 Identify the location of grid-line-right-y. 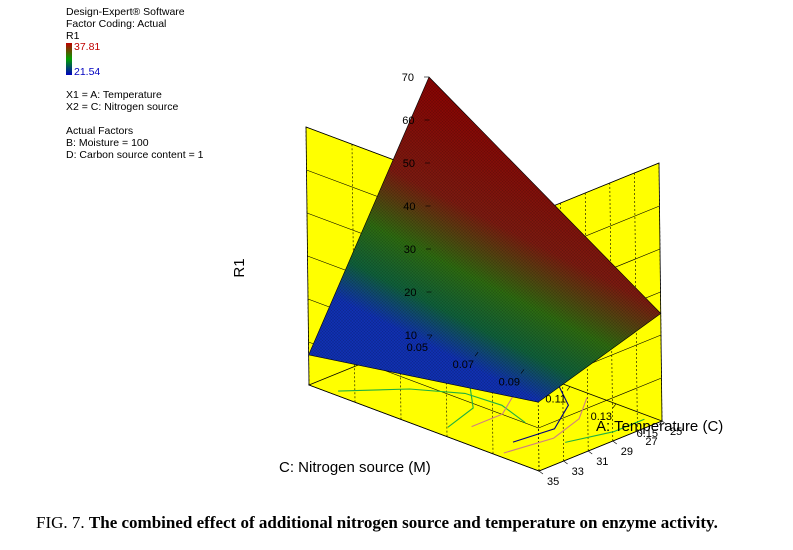
(660, 292).